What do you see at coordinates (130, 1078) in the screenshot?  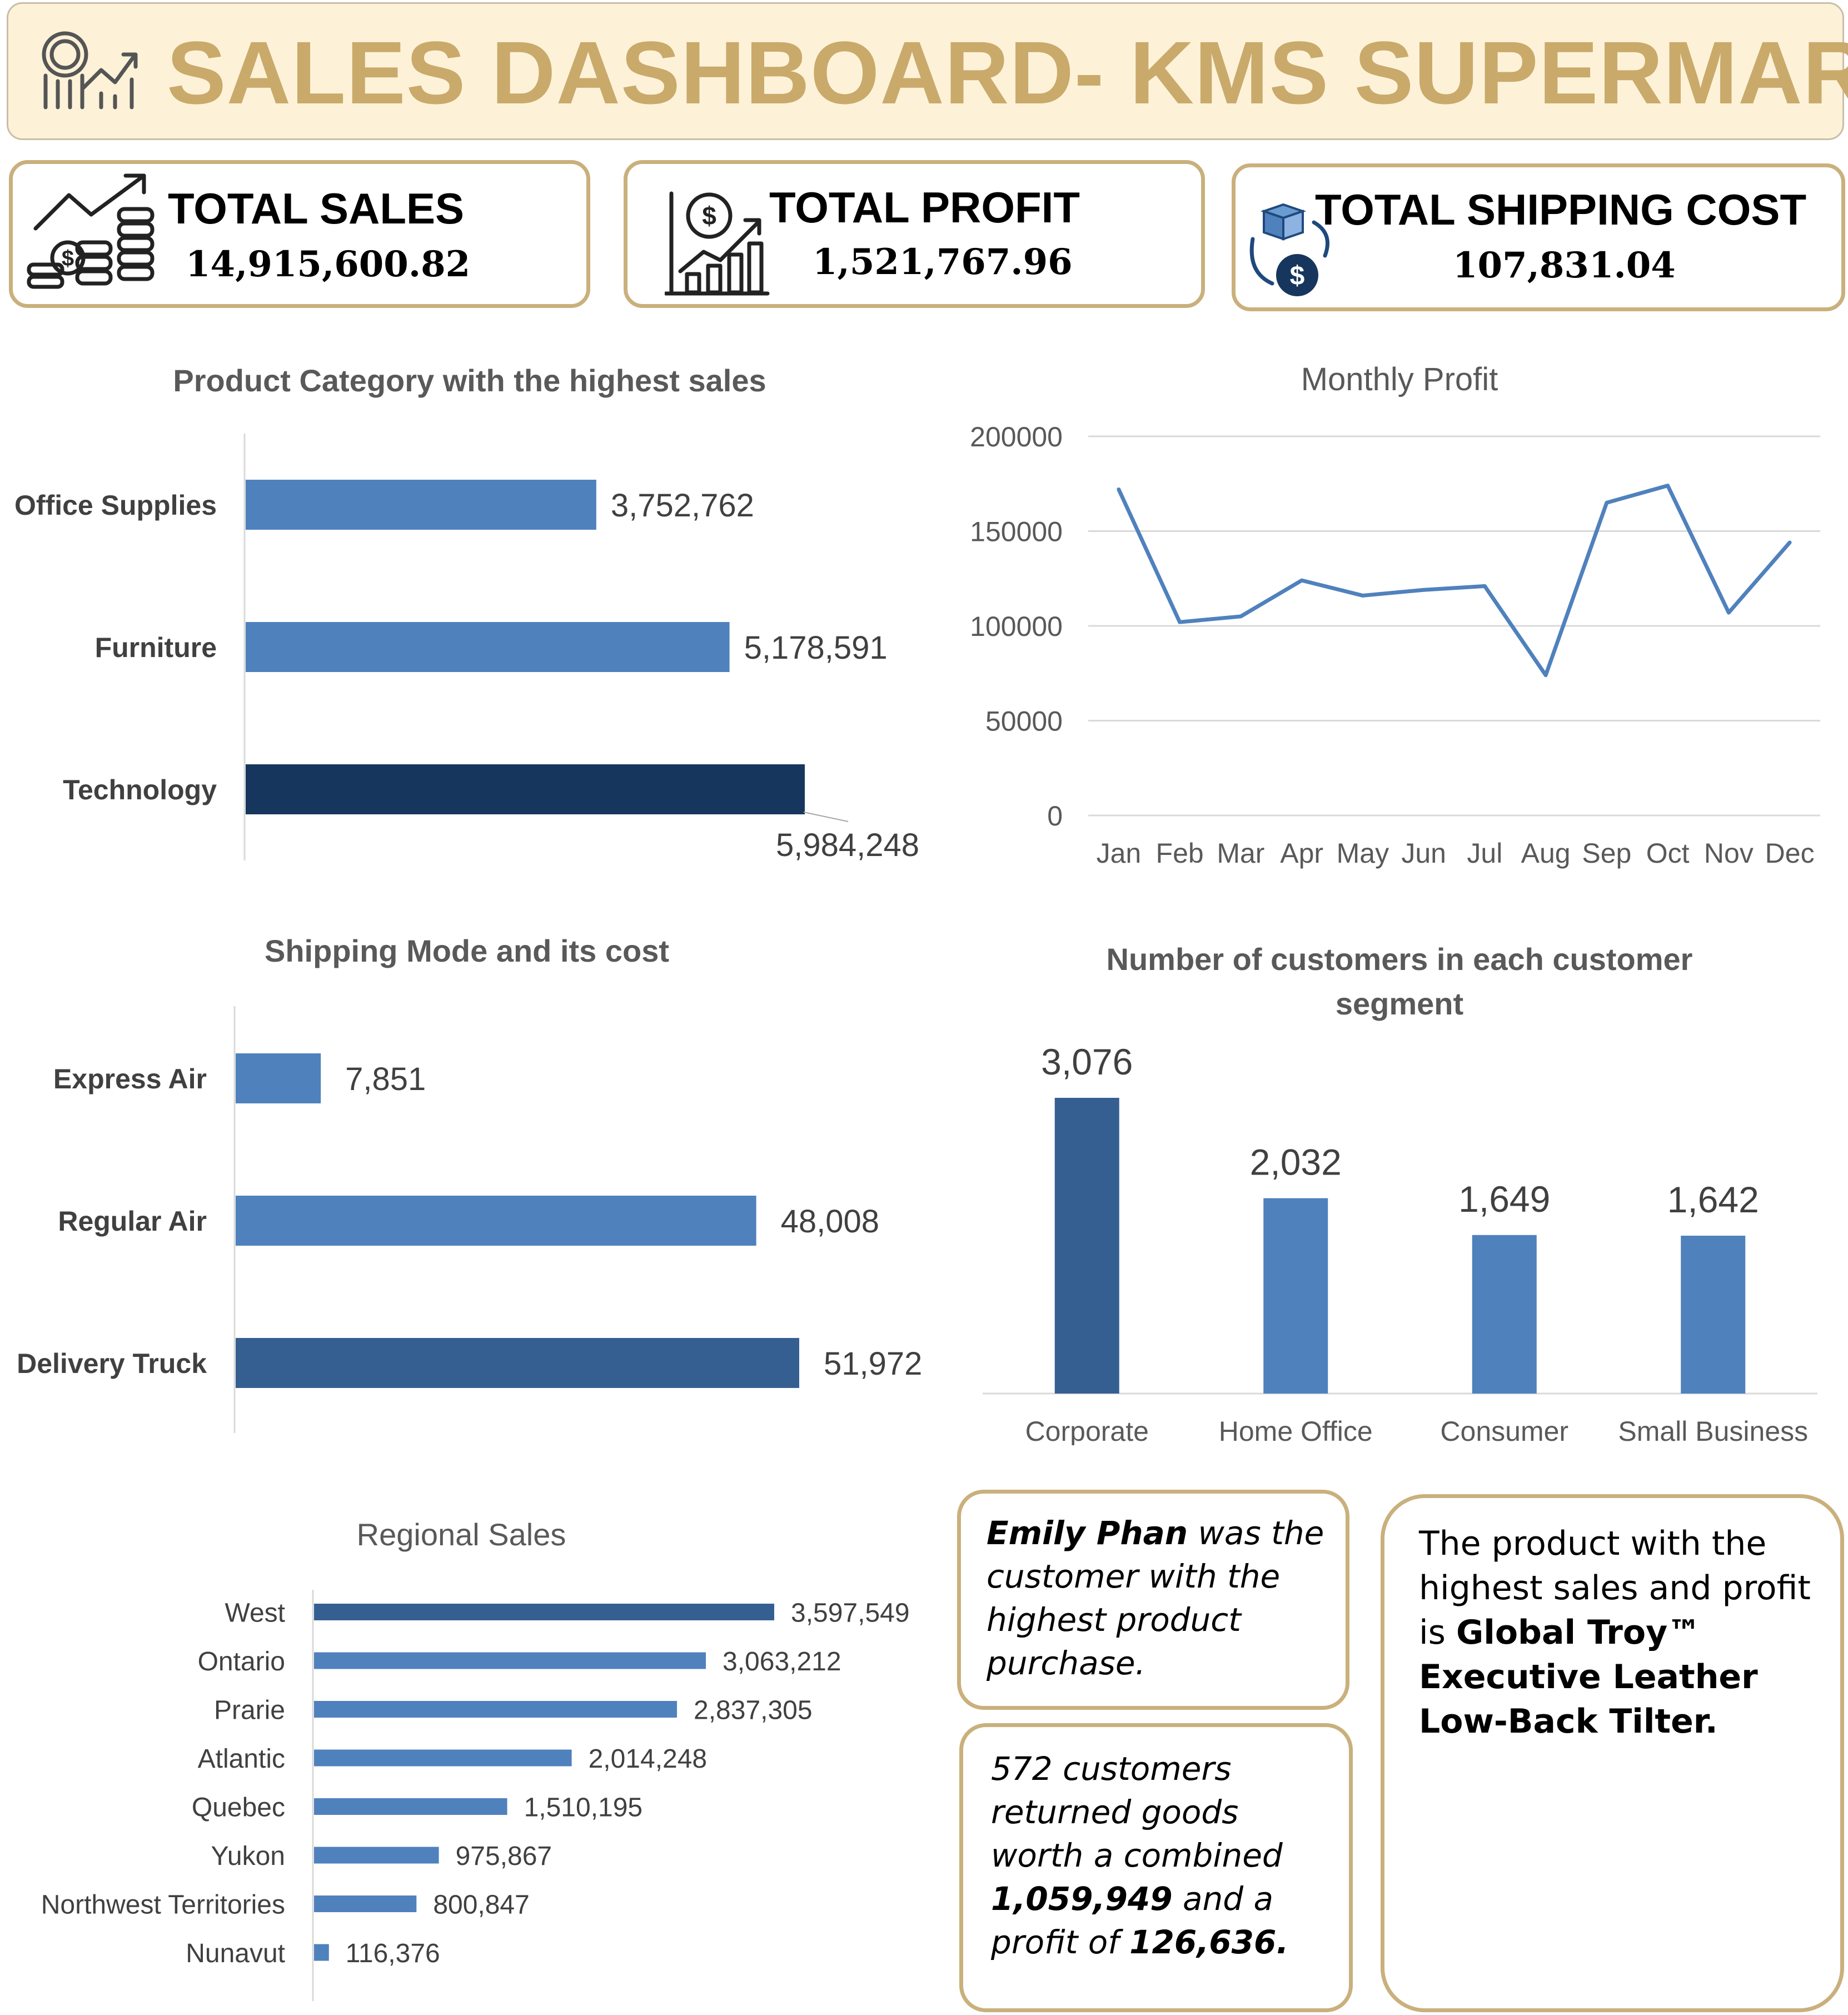 I see `category-label: Express Air` at bounding box center [130, 1078].